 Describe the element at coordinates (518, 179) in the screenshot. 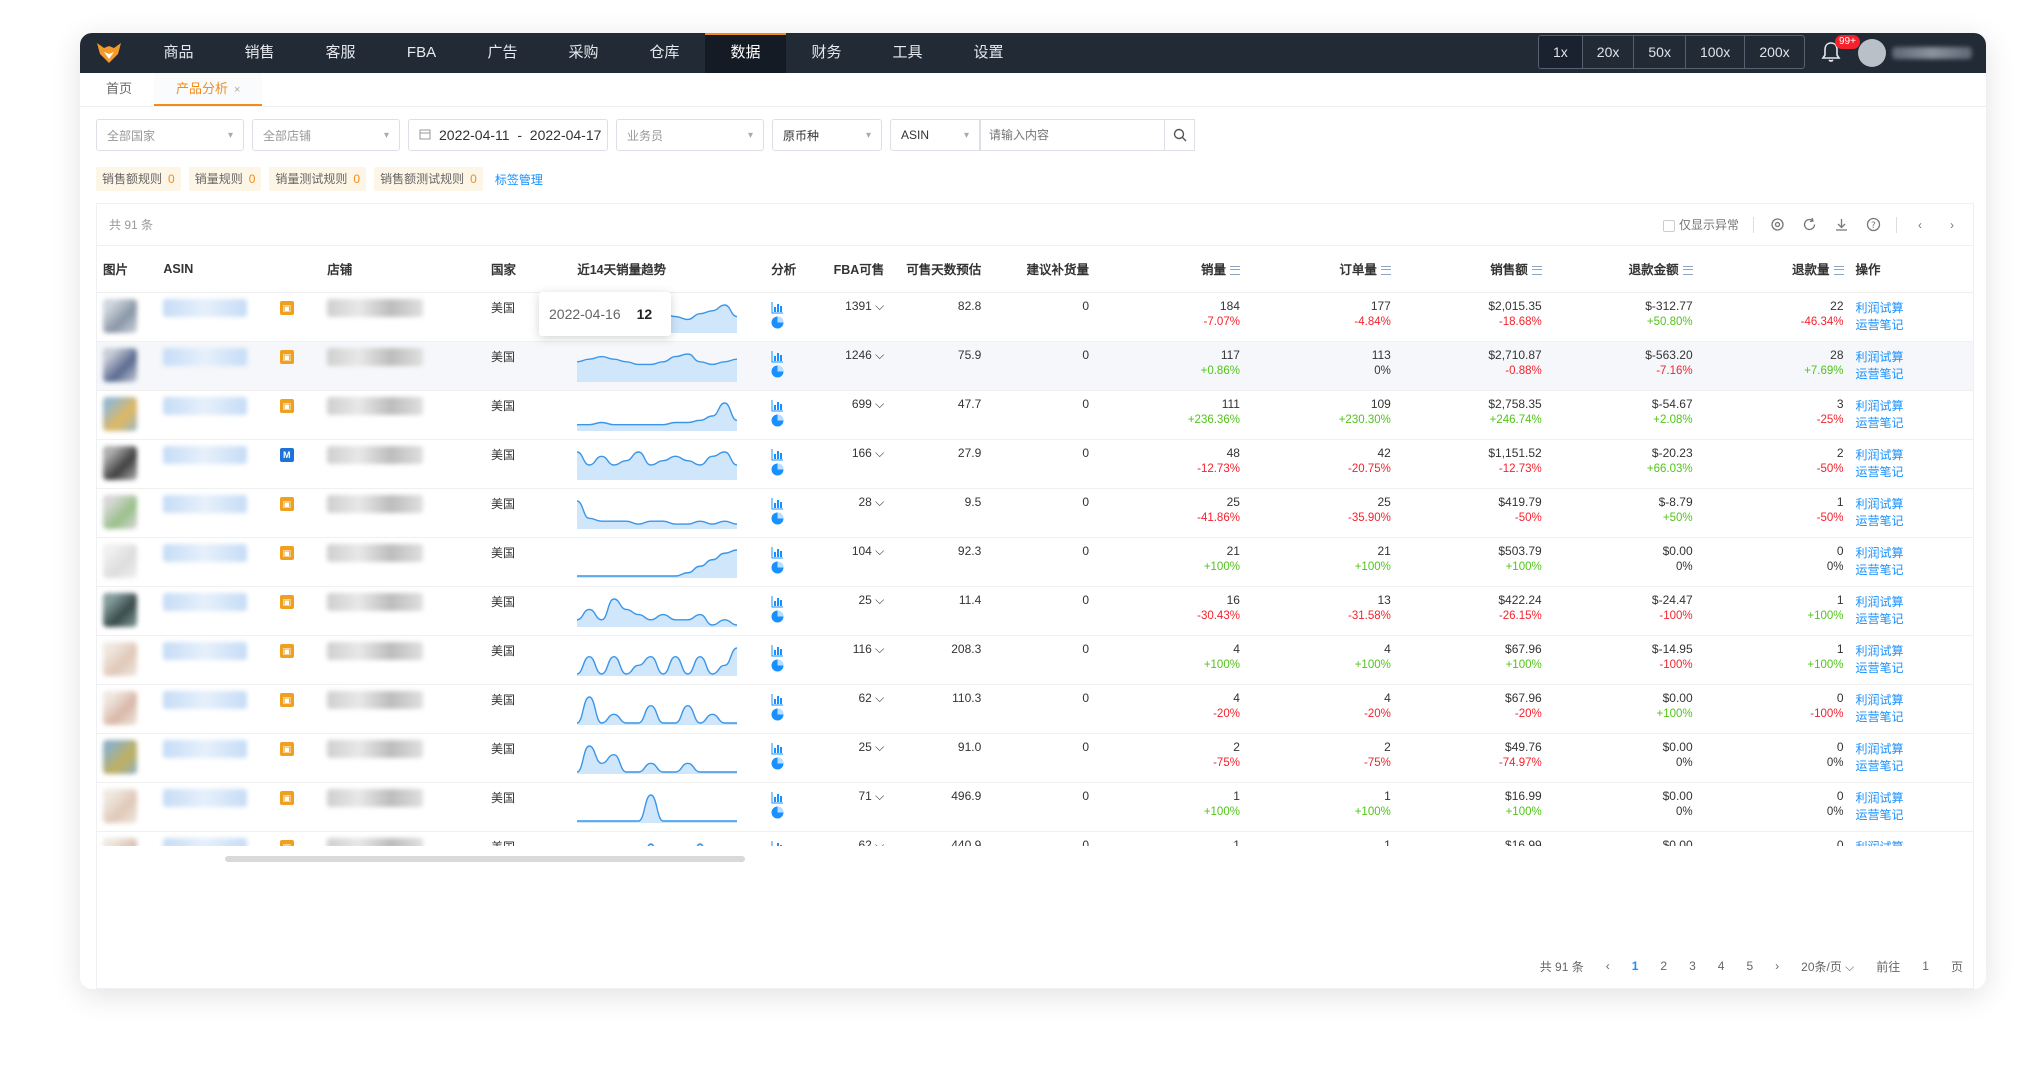

I see `tag-manage-link: 标签管理` at that location.